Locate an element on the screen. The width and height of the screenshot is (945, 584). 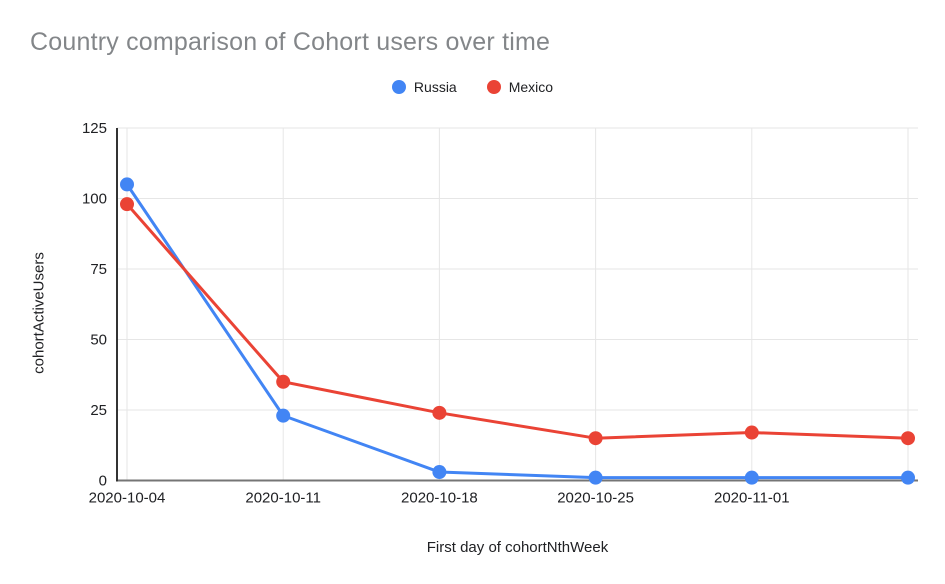
legend: Russia Mexico is located at coordinates (472, 87).